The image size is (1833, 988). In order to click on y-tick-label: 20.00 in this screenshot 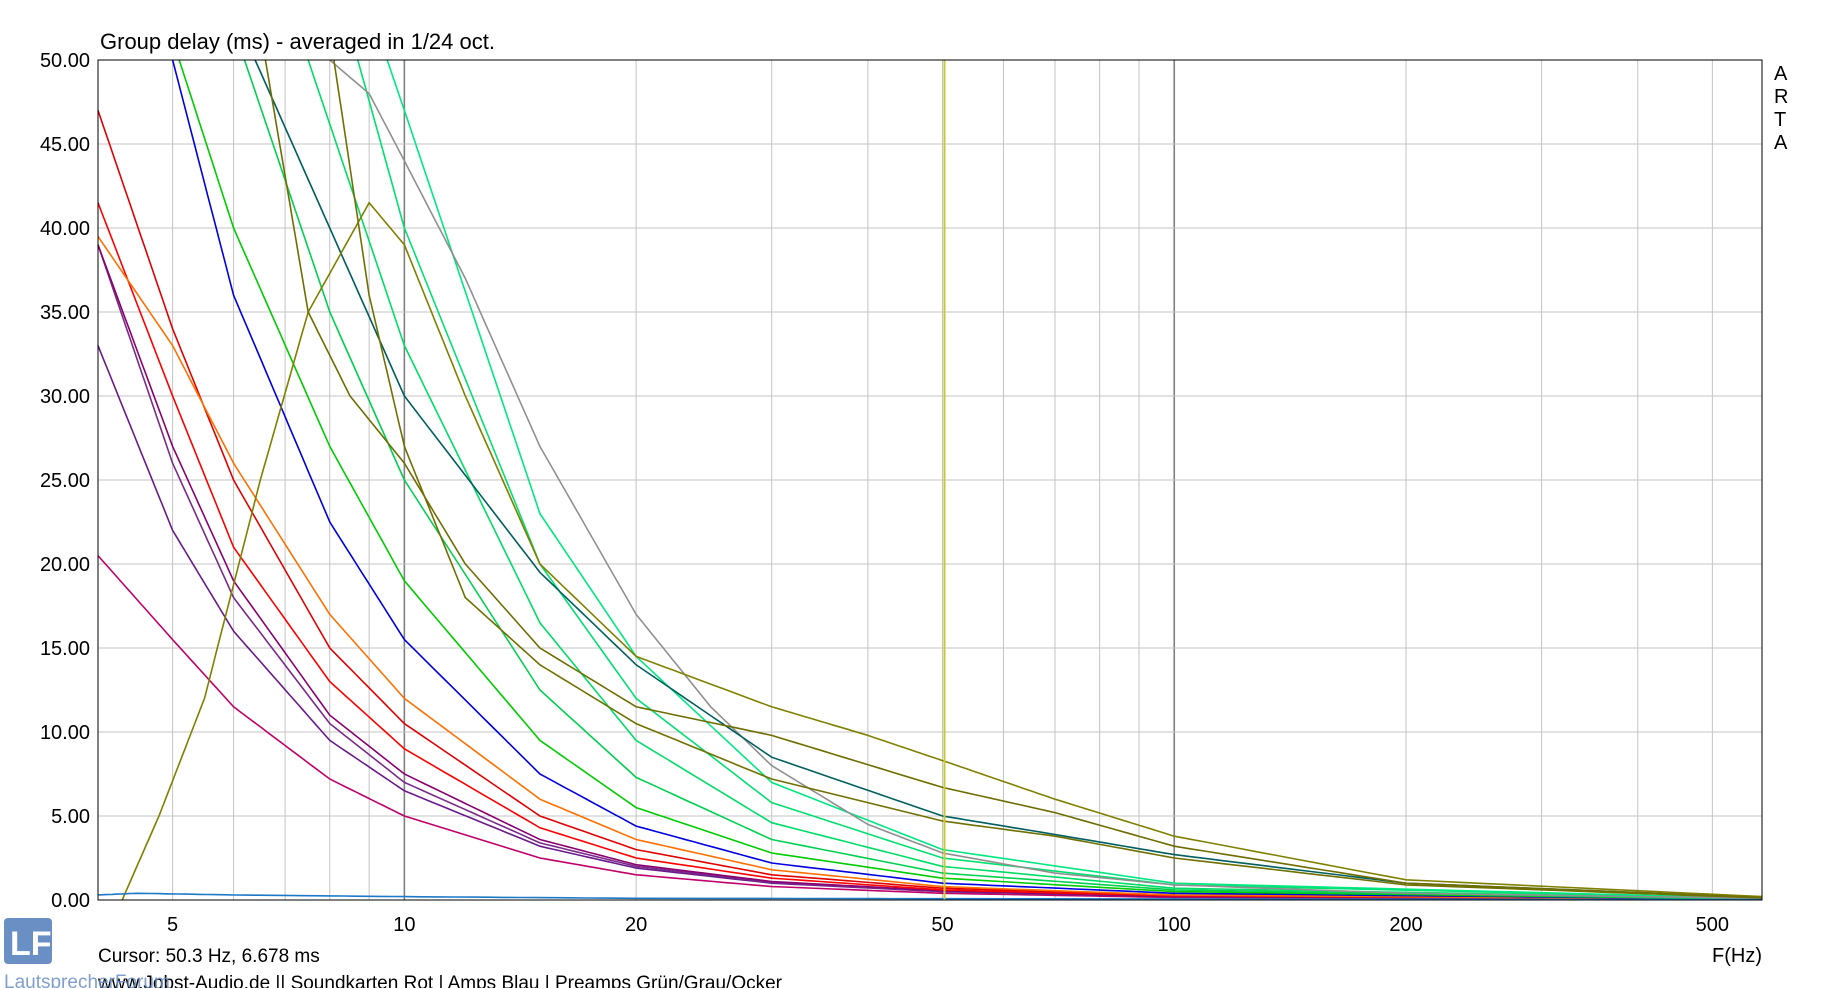, I will do `click(65, 565)`.